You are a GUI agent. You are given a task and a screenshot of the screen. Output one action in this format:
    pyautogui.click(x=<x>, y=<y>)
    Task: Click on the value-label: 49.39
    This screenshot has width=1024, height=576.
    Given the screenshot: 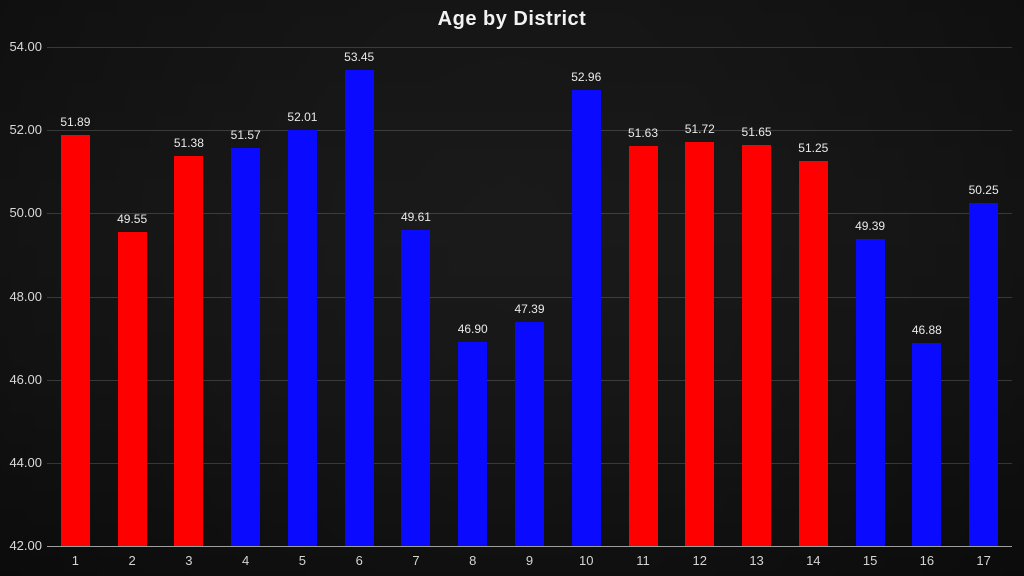 What is the action you would take?
    pyautogui.click(x=870, y=225)
    